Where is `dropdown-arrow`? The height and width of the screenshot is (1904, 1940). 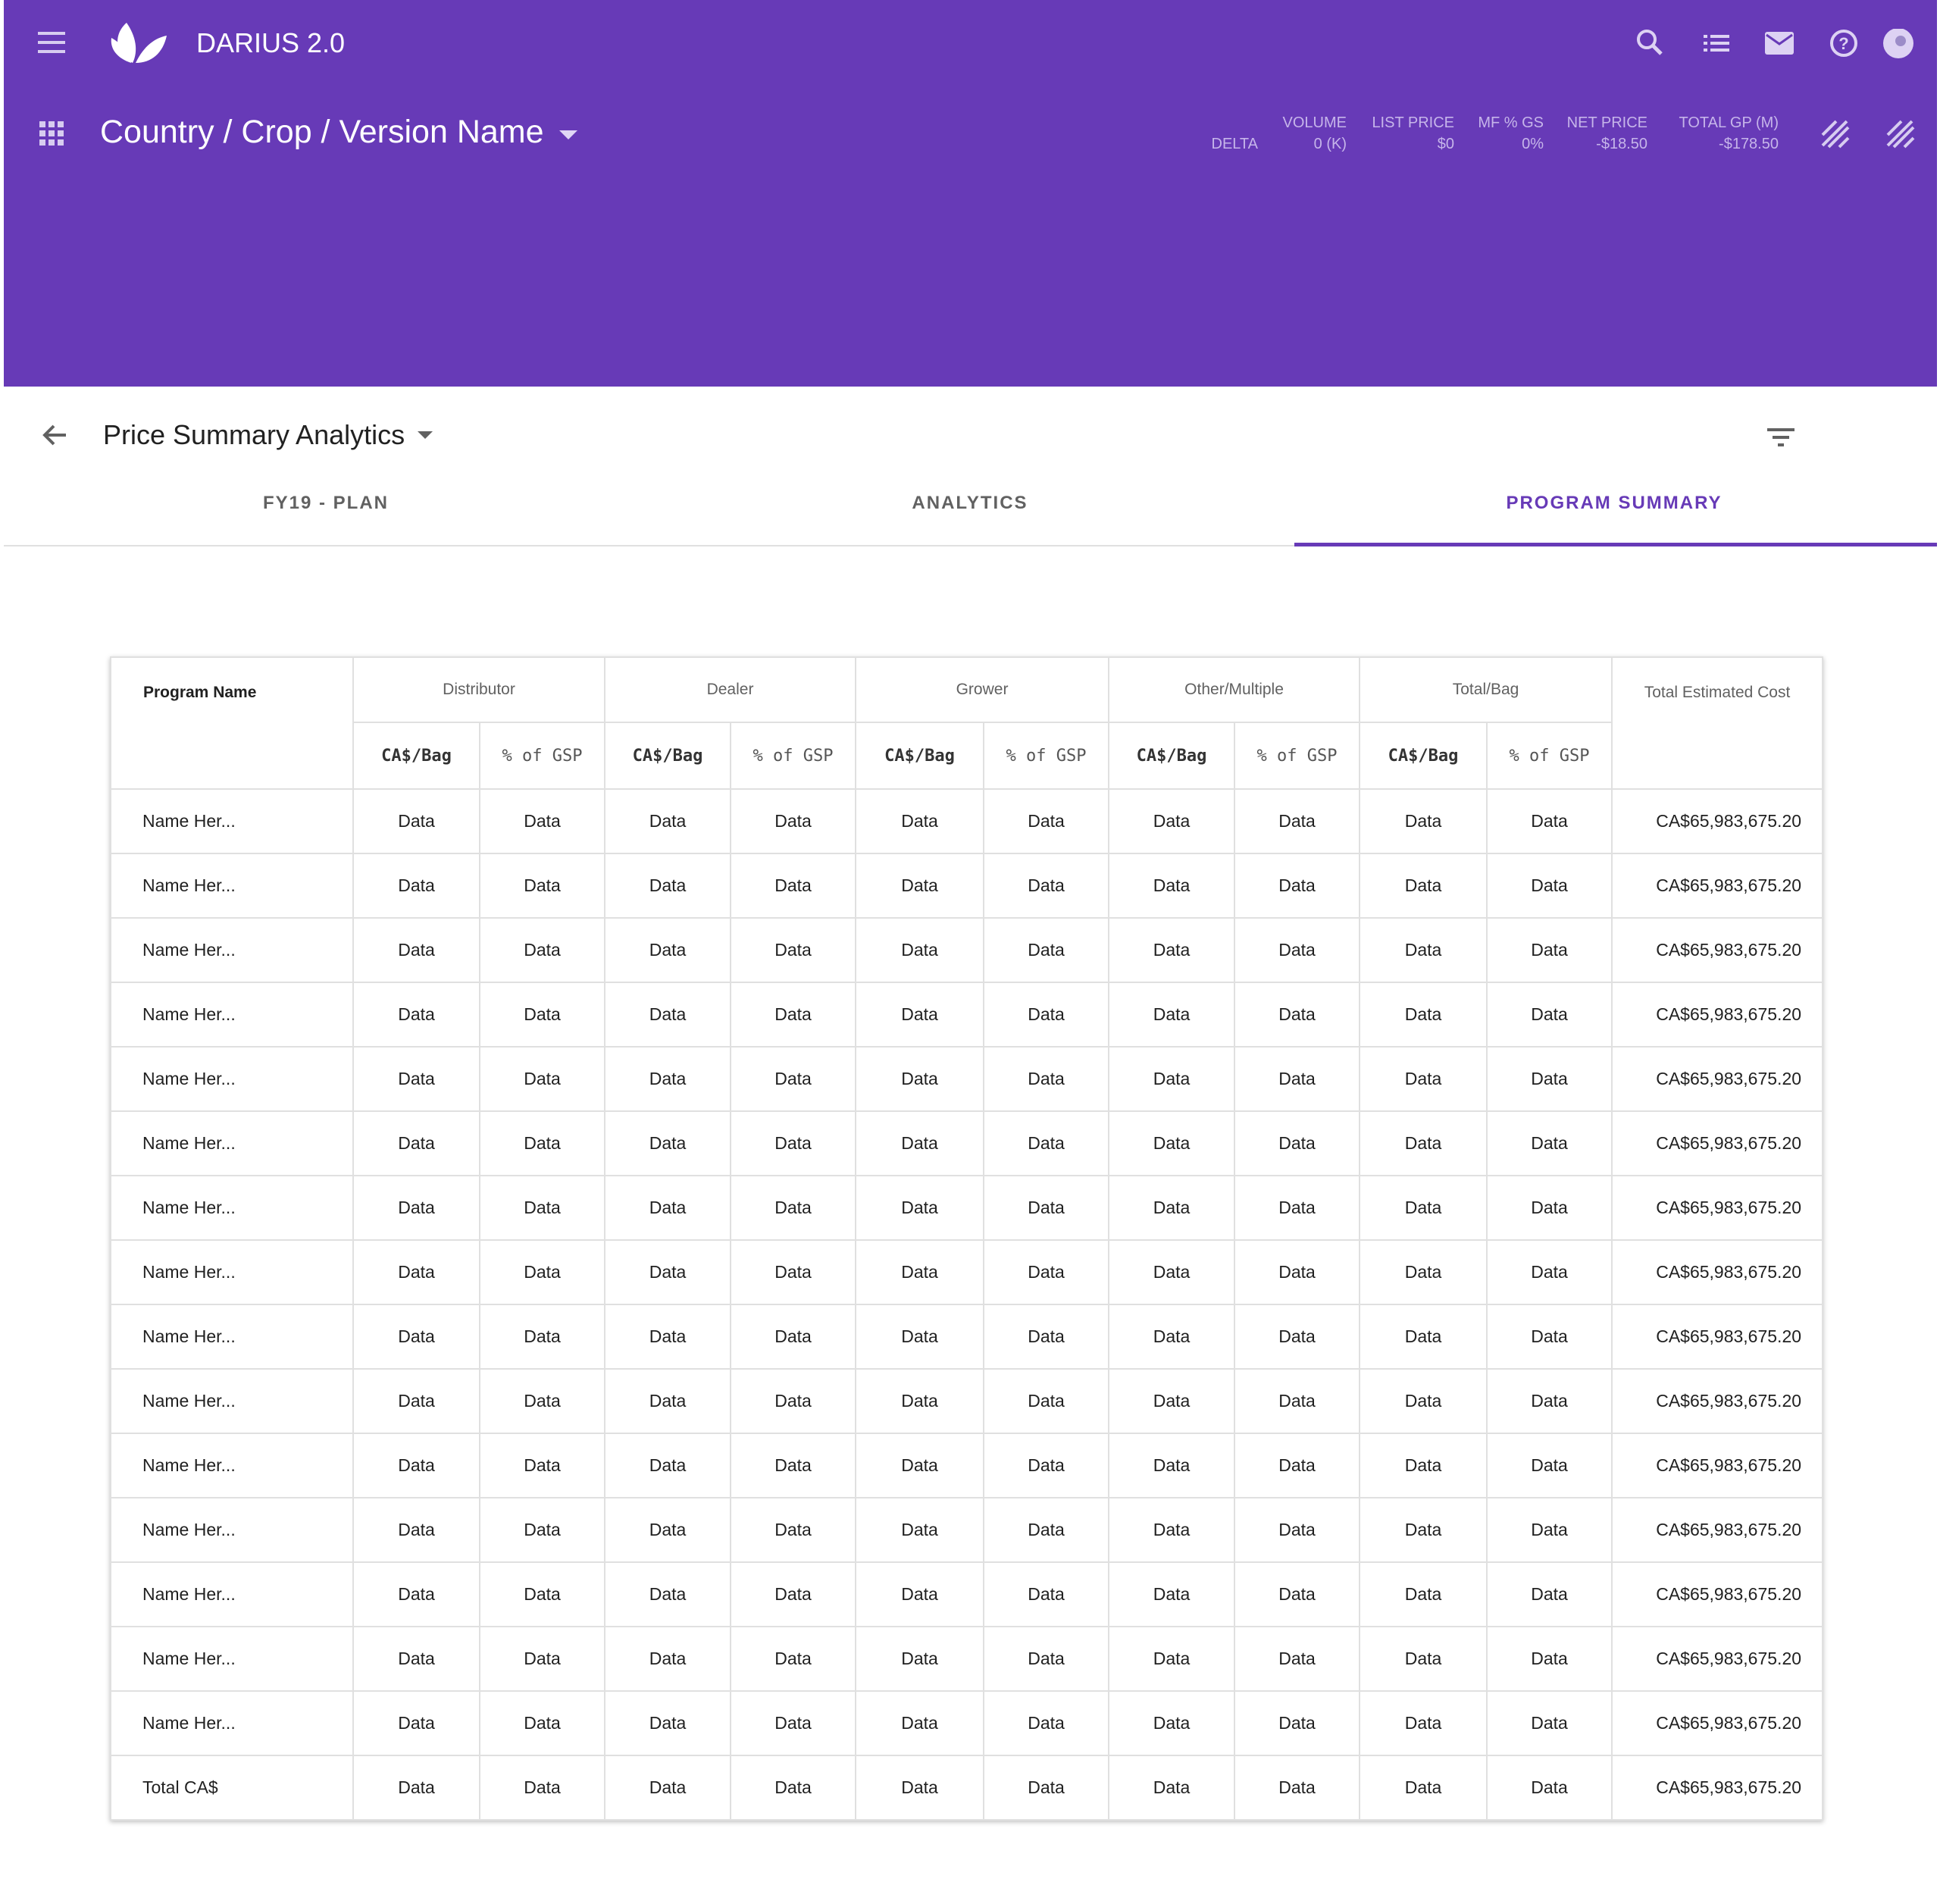 dropdown-arrow is located at coordinates (568, 135).